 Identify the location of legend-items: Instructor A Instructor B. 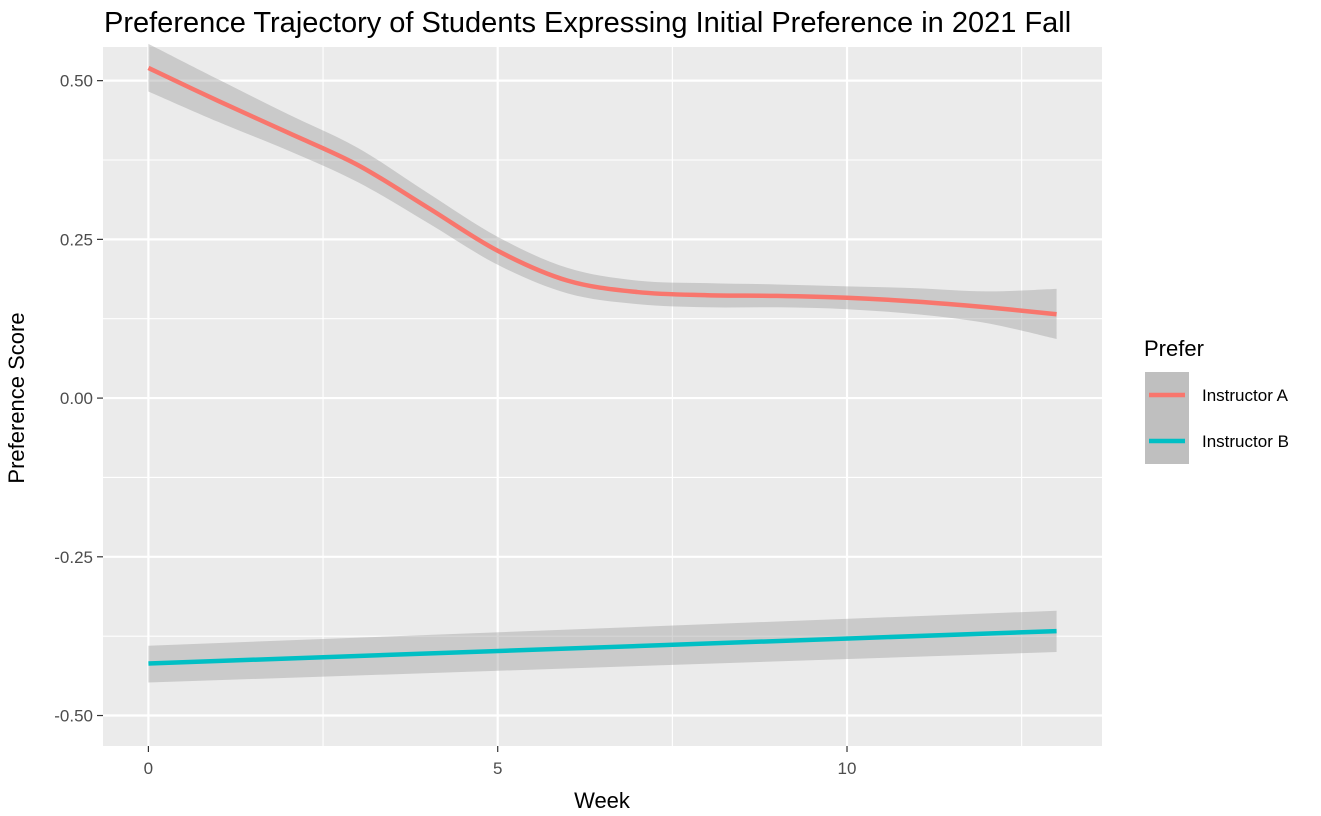
(1217, 418).